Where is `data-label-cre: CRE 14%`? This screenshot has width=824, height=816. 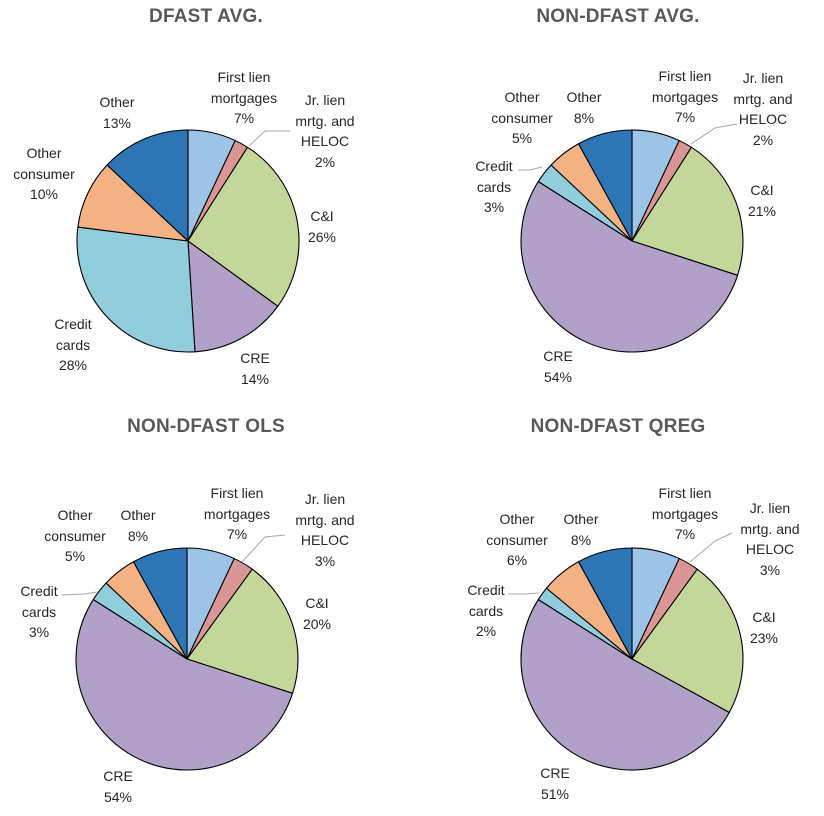 data-label-cre: CRE 14% is located at coordinates (255, 368).